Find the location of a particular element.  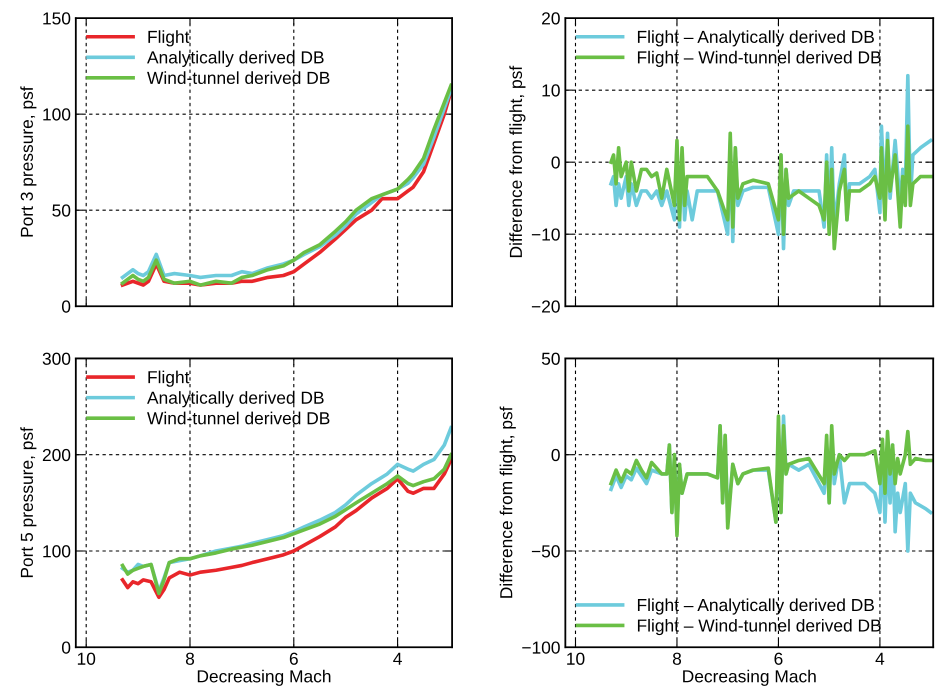

y-tick-label: 150 is located at coordinates (56, 18).